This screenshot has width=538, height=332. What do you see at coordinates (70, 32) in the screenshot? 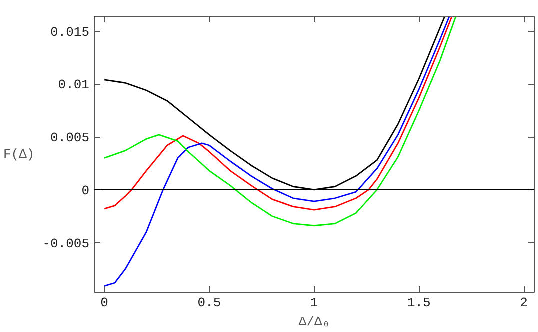
I see `y-tick-label: 0.015` at bounding box center [70, 32].